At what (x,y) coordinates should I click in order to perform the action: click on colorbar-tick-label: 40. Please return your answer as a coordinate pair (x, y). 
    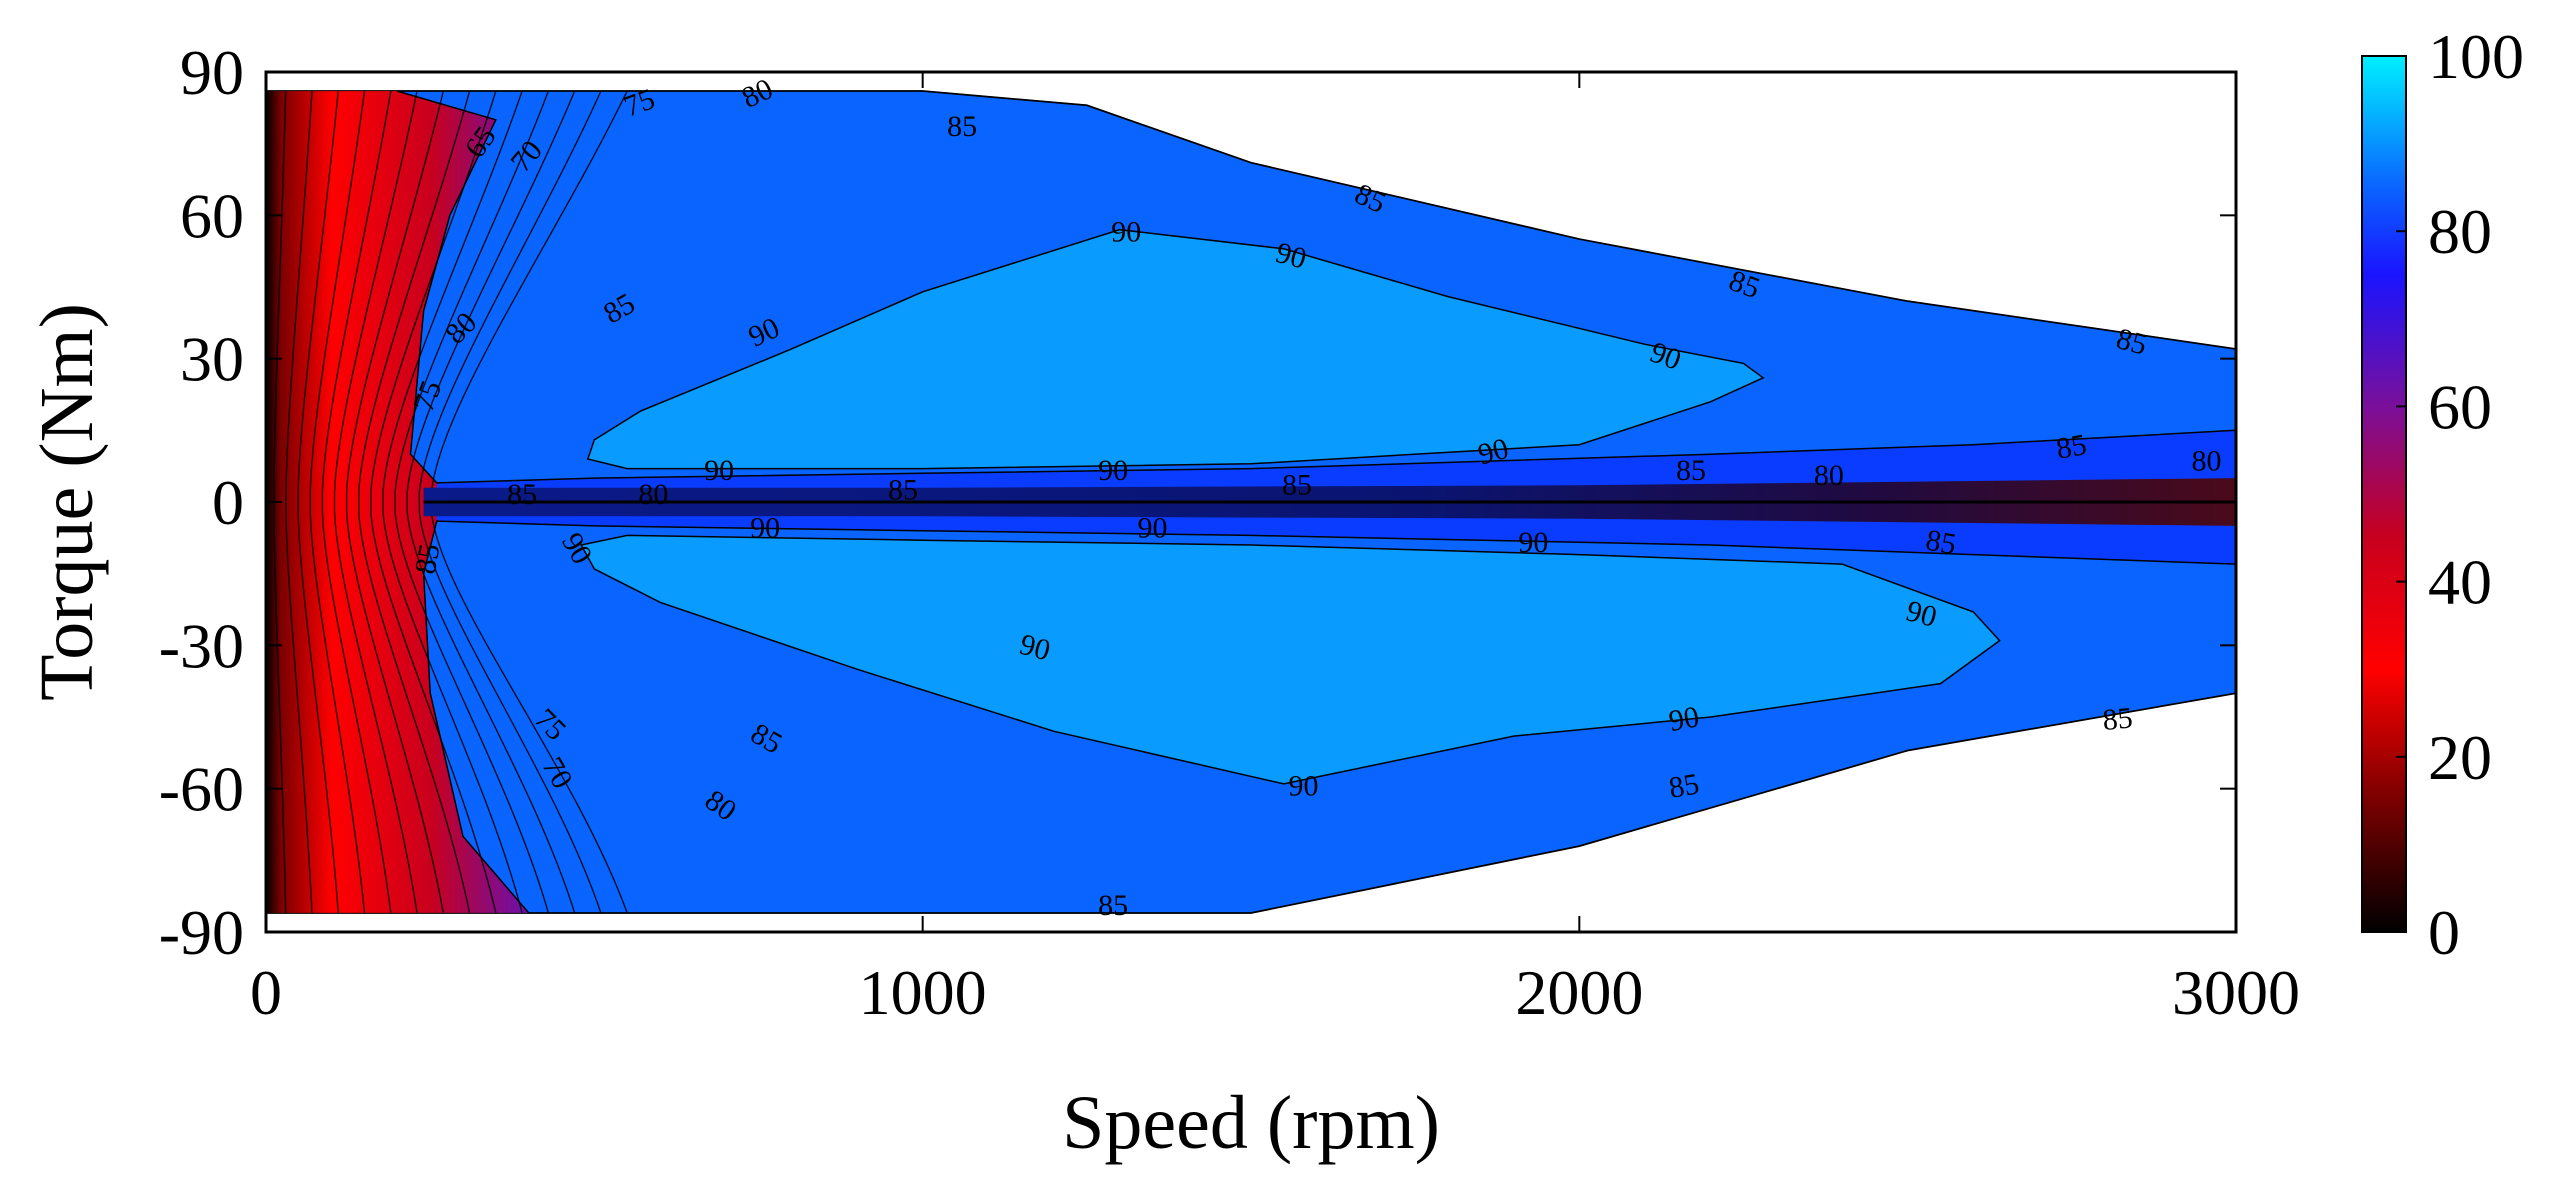
    Looking at the image, I should click on (2460, 582).